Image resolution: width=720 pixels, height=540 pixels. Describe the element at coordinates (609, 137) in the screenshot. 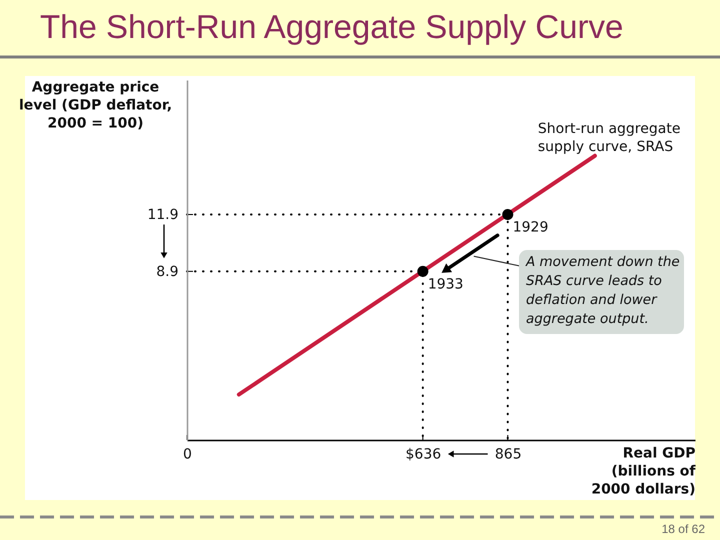

I see `series-label: Short-run aggregate supply curve, SRAS` at that location.